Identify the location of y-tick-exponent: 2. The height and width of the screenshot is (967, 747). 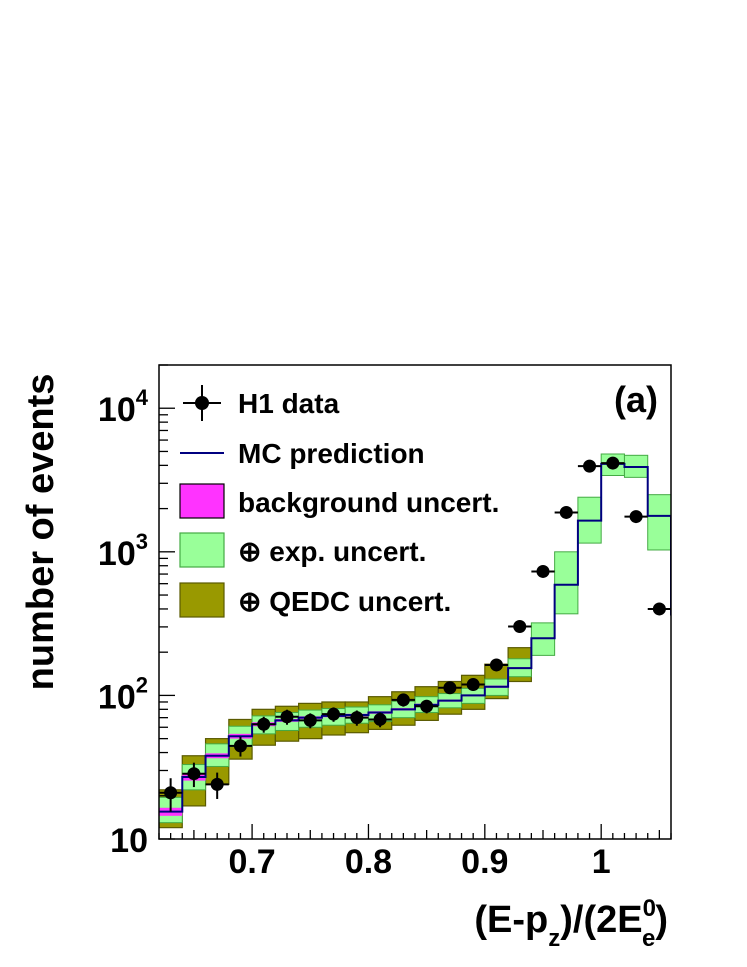
(142, 684).